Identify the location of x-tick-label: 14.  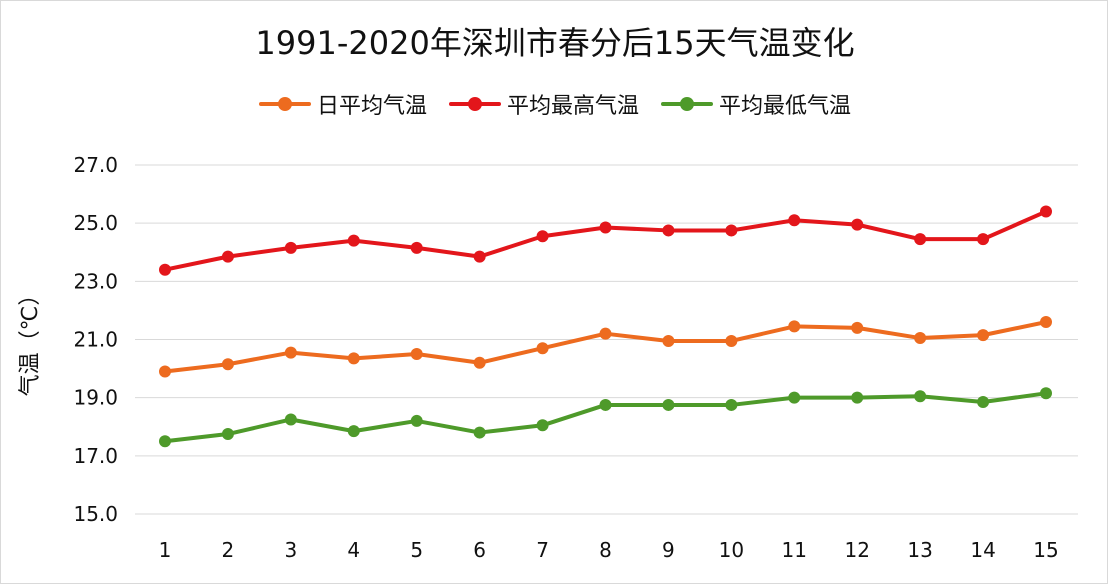
(982, 550).